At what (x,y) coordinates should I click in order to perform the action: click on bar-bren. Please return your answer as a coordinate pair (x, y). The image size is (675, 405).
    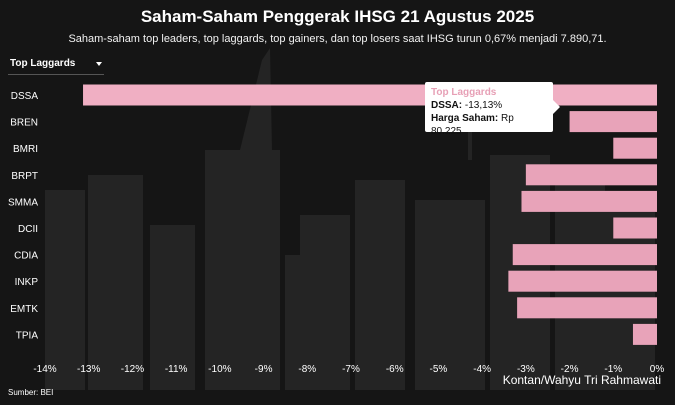
    Looking at the image, I should click on (613, 122).